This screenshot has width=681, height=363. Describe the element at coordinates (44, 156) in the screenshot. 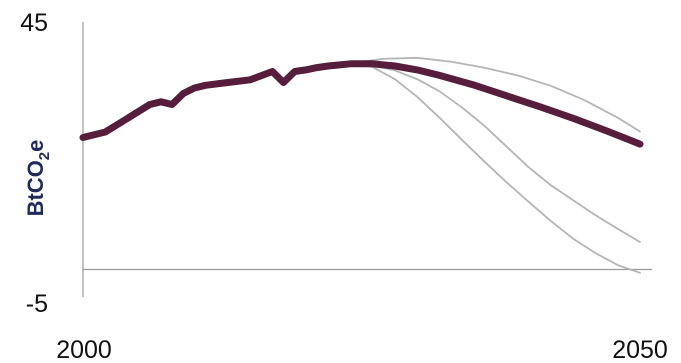

I see `y-axis-label-subscript: 2` at that location.